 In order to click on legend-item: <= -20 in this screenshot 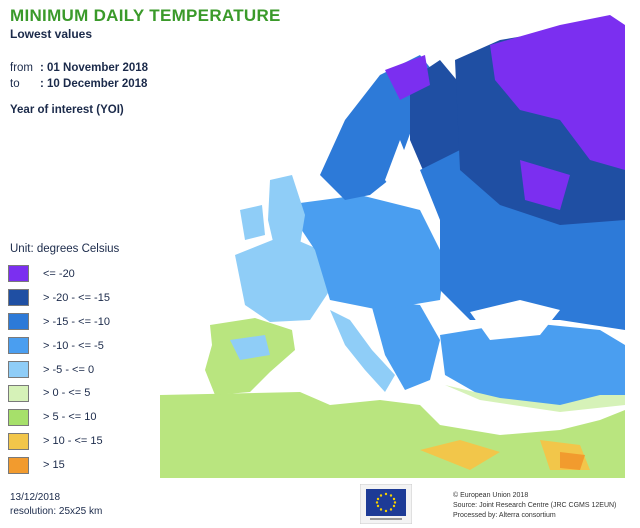, I will do `click(59, 274)`.